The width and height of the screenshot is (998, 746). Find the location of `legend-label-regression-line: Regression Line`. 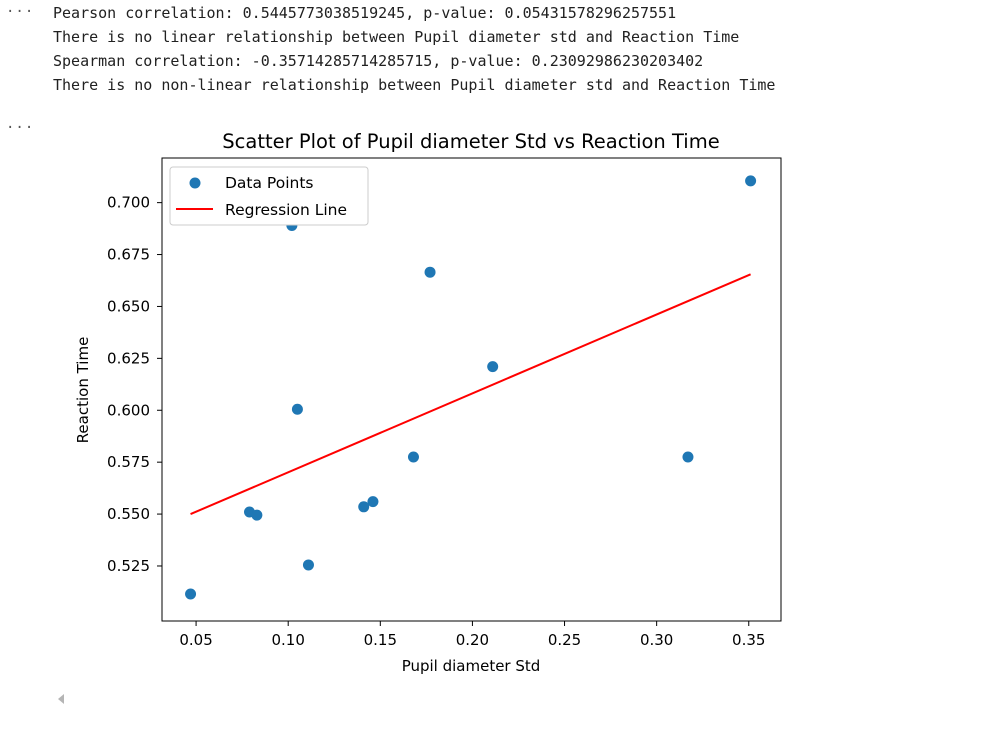

legend-label-regression-line: Regression Line is located at coordinates (286, 210).